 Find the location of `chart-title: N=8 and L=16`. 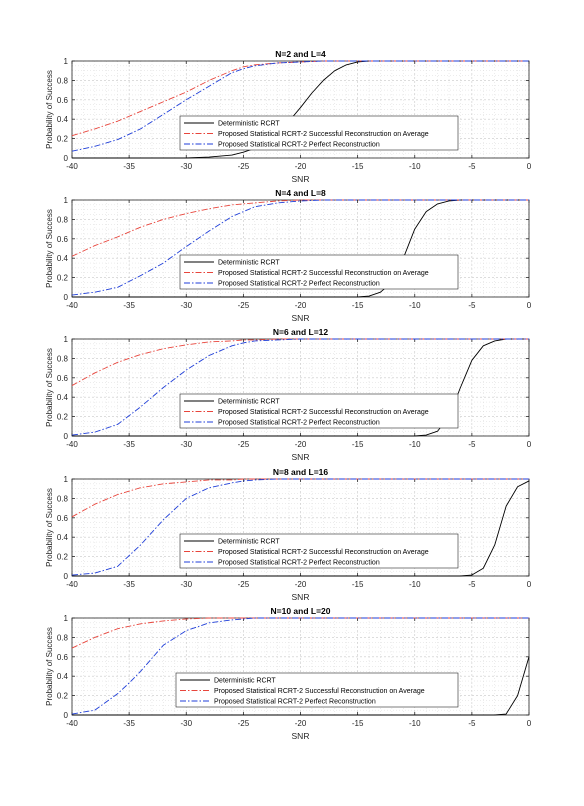

chart-title: N=8 and L=16 is located at coordinates (301, 472).